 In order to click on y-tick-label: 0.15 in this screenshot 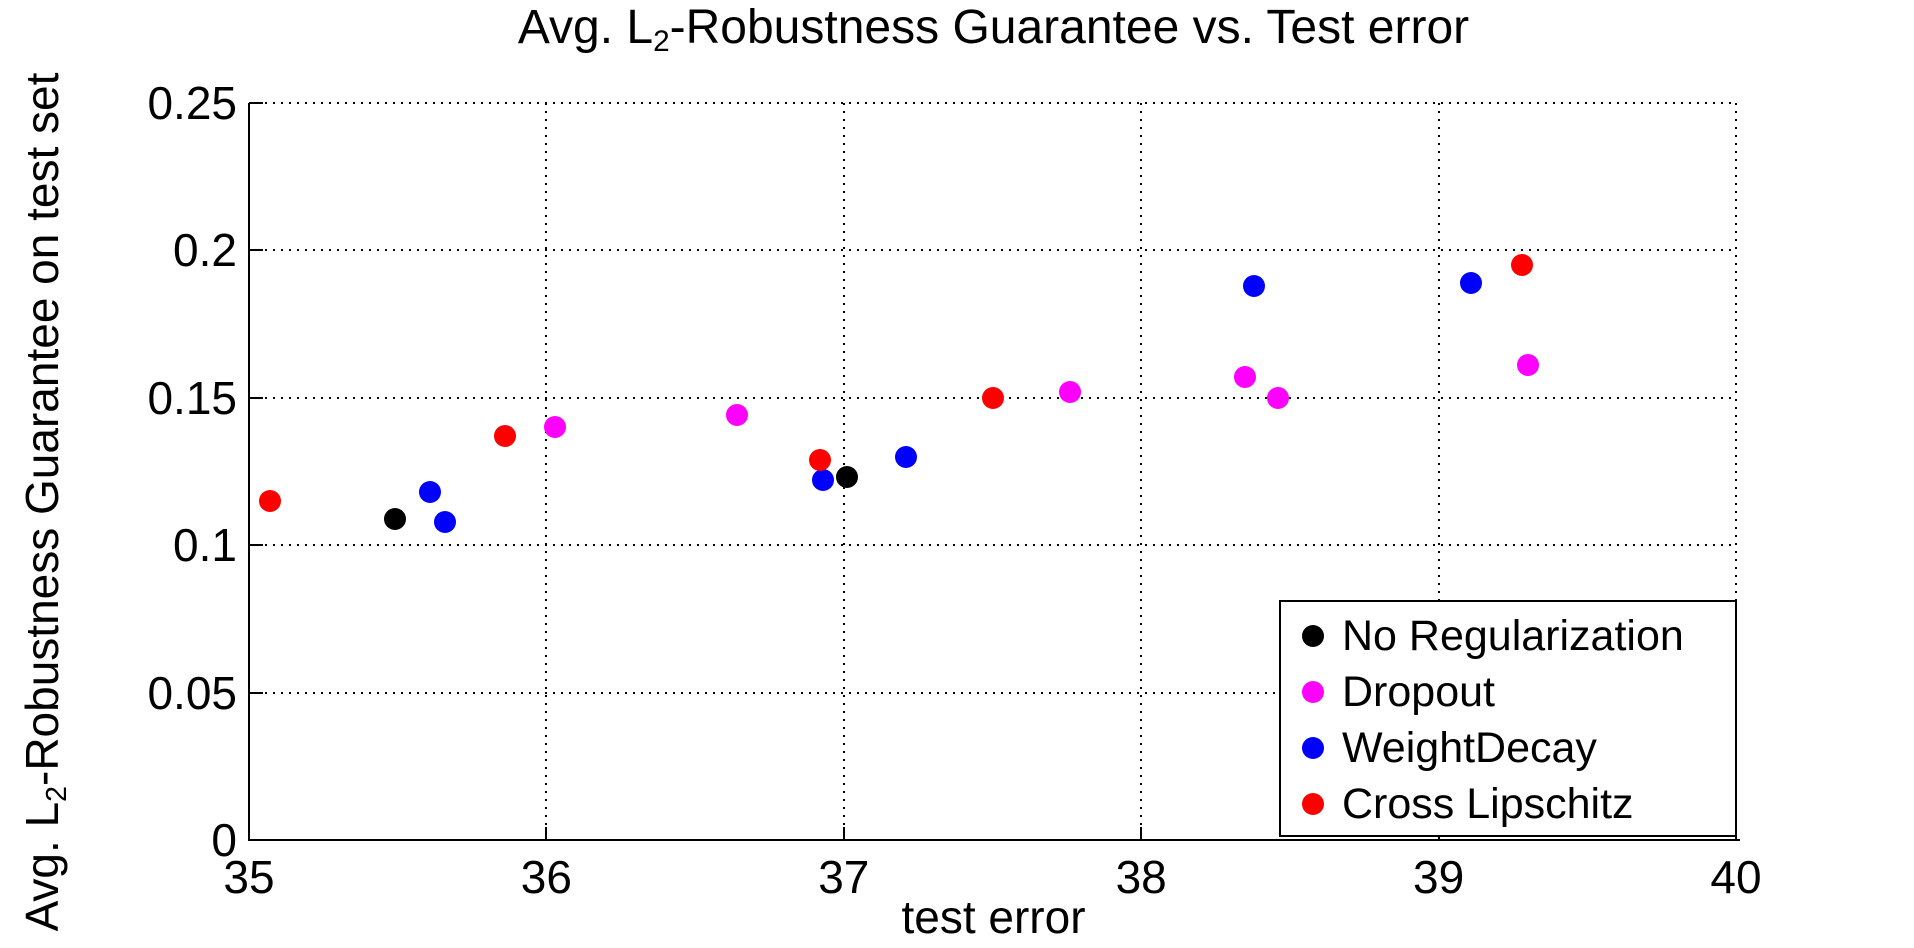, I will do `click(192, 397)`.